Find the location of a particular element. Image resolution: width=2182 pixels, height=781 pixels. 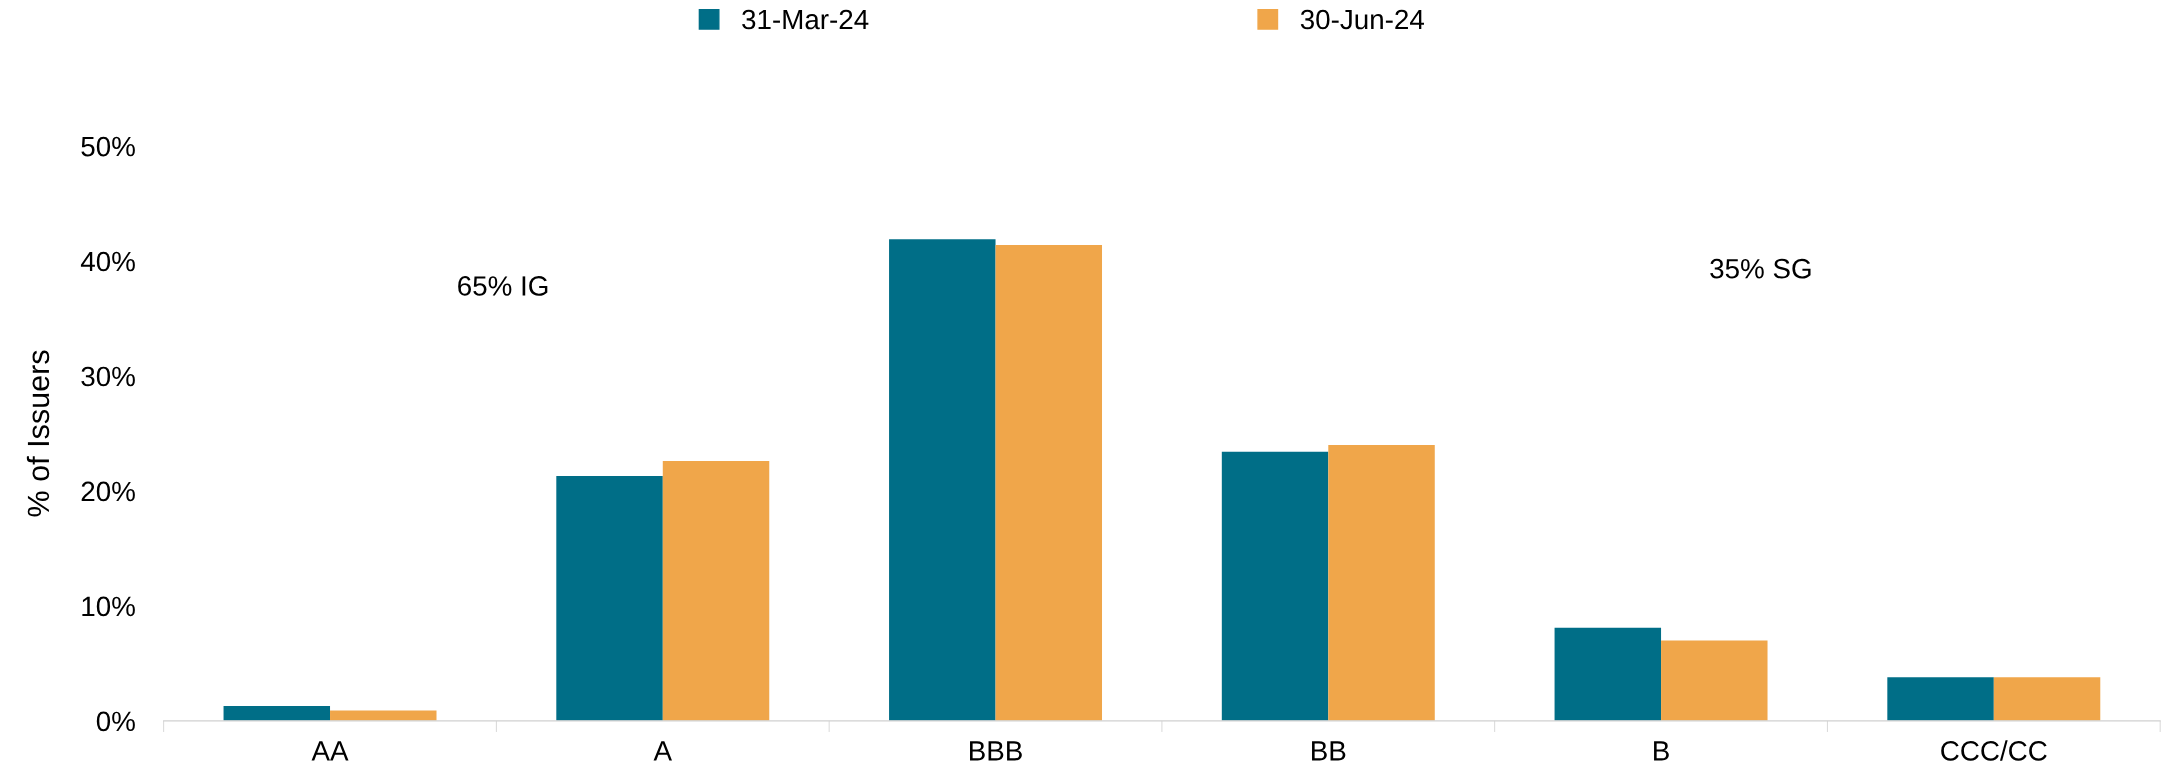

annotation: 35% SG is located at coordinates (1760, 268).